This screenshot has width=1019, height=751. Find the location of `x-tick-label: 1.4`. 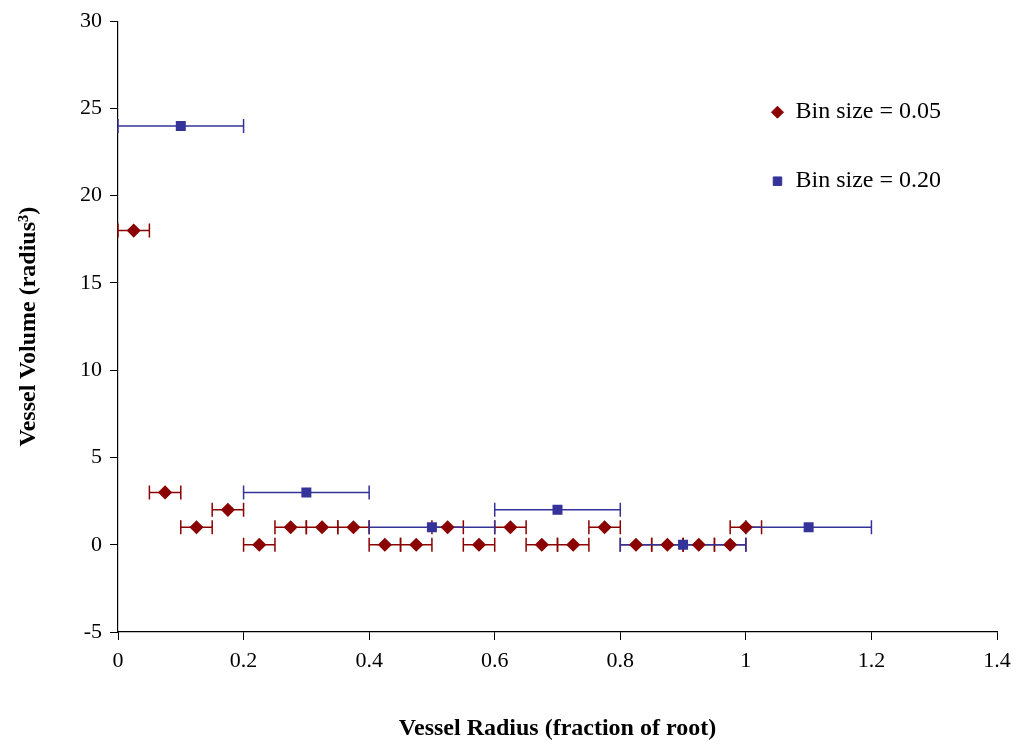

x-tick-label: 1.4 is located at coordinates (997, 659).